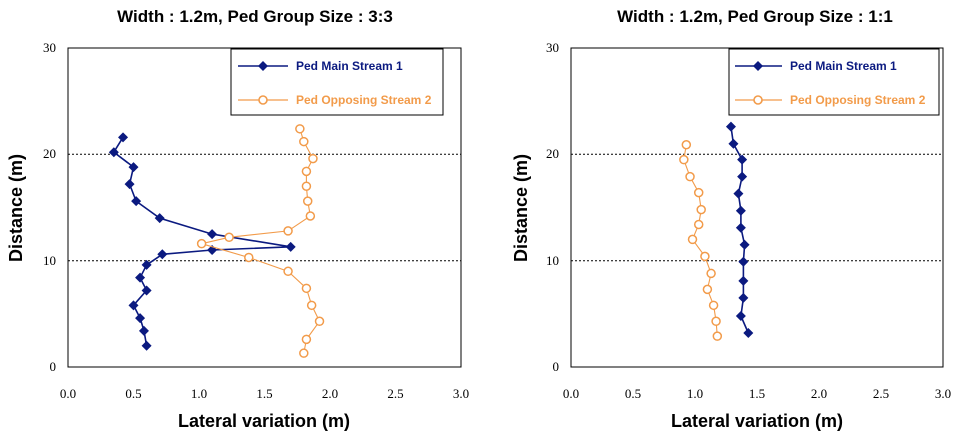  I want to click on chart-title: Width : 1.2m, Ped Group Size : 1:1, so click(755, 16).